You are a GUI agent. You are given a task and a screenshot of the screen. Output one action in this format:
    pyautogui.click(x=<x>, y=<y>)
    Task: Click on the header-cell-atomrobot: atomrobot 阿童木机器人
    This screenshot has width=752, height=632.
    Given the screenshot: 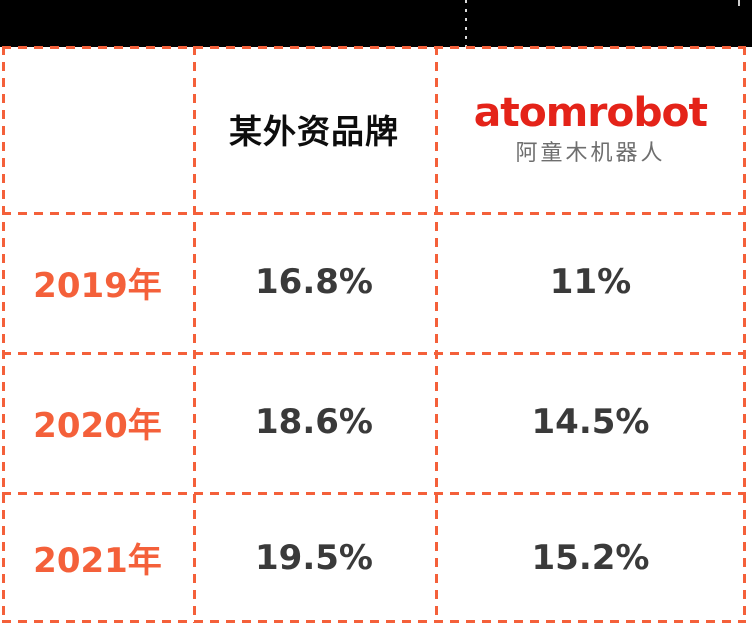 What is the action you would take?
    pyautogui.click(x=590, y=129)
    